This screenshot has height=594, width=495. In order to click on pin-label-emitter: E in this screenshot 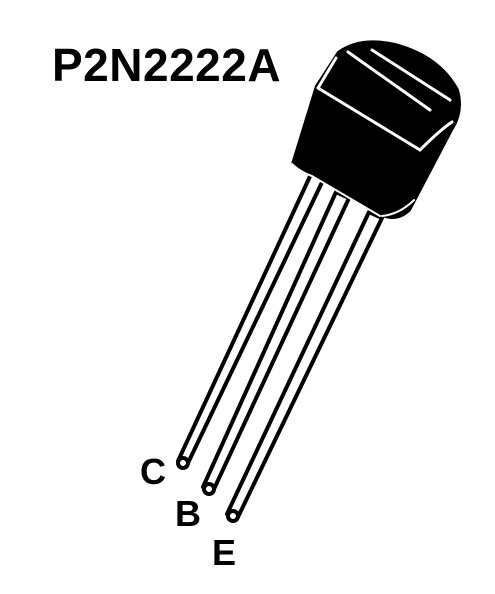, I will do `click(224, 552)`.